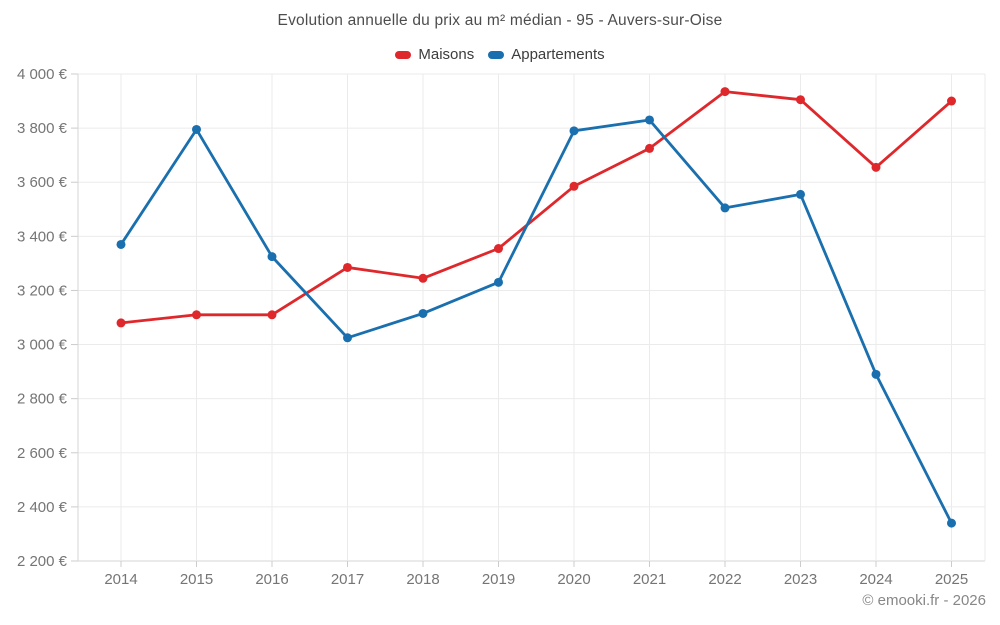  I want to click on x-tick-label: 2018, so click(422, 579).